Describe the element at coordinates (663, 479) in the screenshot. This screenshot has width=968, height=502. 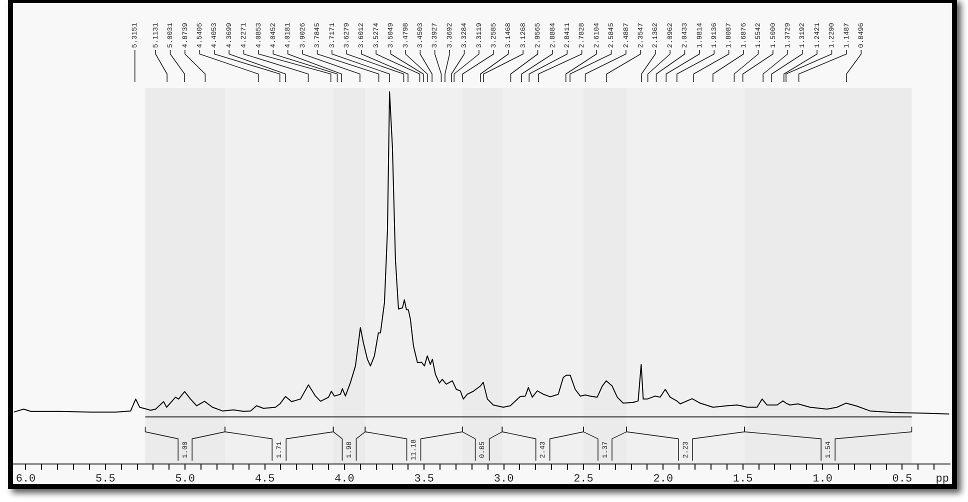
I see `x-tick-label: 2.0` at that location.